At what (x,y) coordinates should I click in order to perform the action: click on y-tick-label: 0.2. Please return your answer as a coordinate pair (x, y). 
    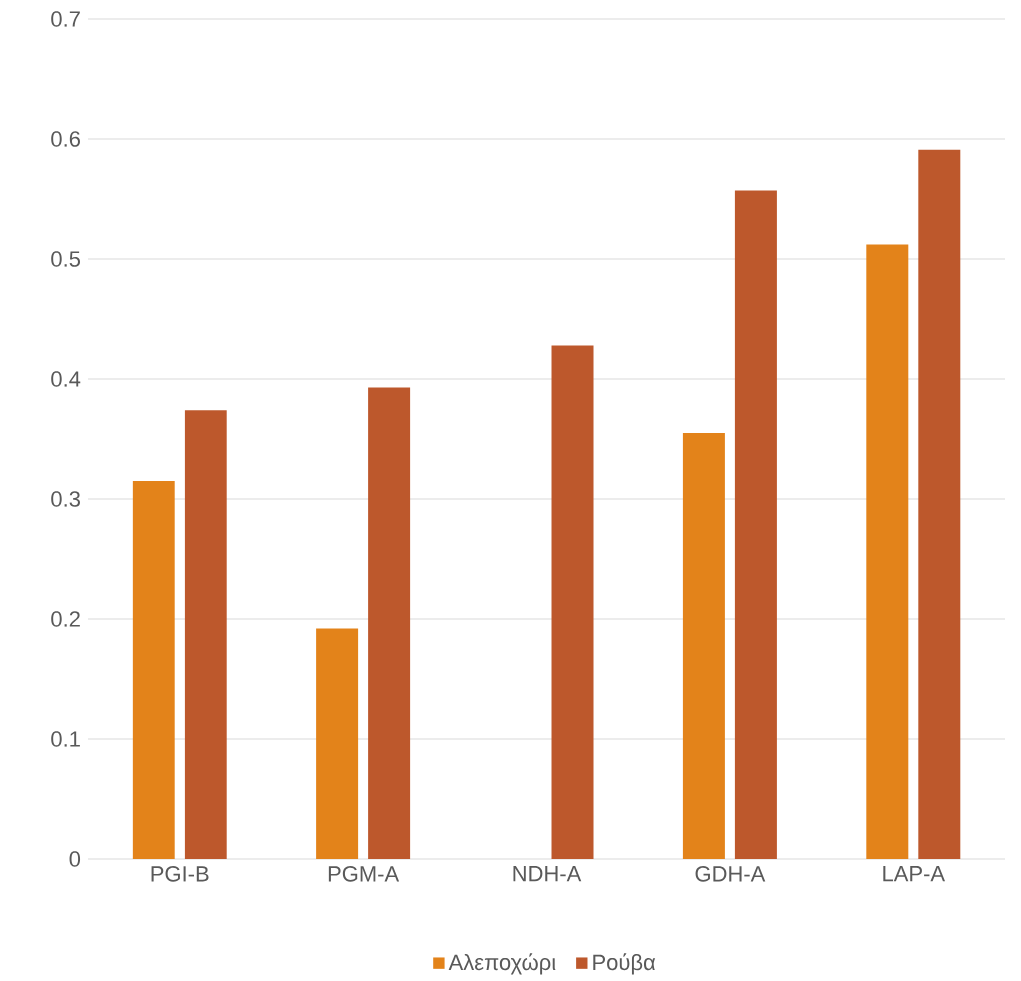
    Looking at the image, I should click on (65, 619).